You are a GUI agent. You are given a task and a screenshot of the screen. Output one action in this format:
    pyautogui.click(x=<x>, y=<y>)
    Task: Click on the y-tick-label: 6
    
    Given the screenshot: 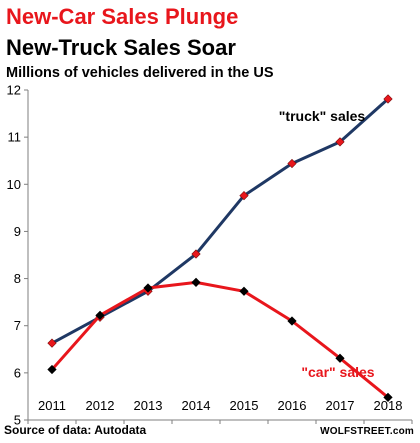 What is the action you would take?
    pyautogui.click(x=17, y=372)
    